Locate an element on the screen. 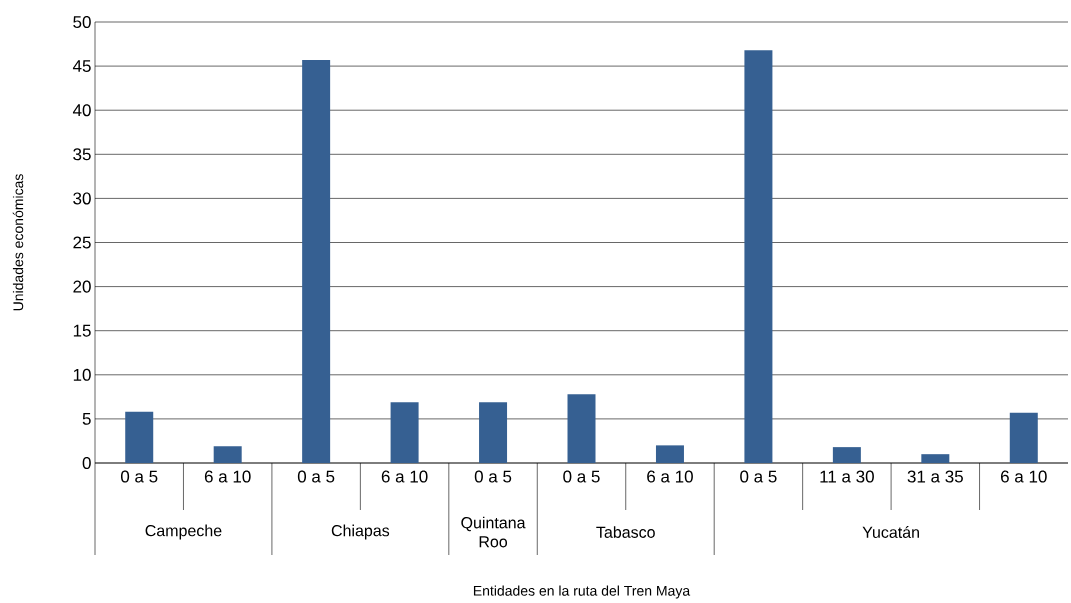 This screenshot has height=603, width=1071. x-tick-label: 31 a 35 is located at coordinates (935, 476).